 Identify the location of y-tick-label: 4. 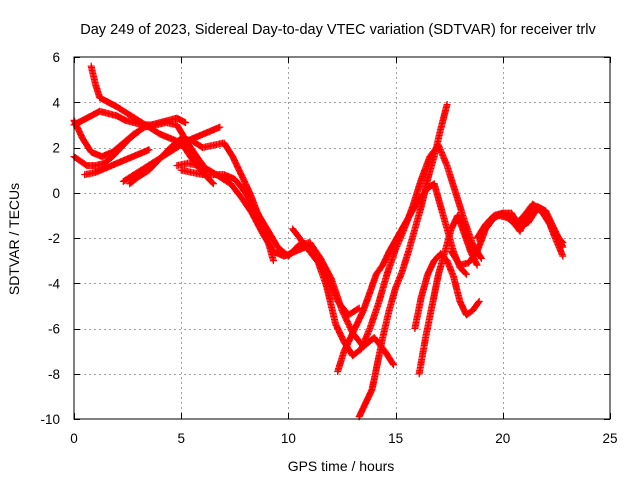
(56, 102).